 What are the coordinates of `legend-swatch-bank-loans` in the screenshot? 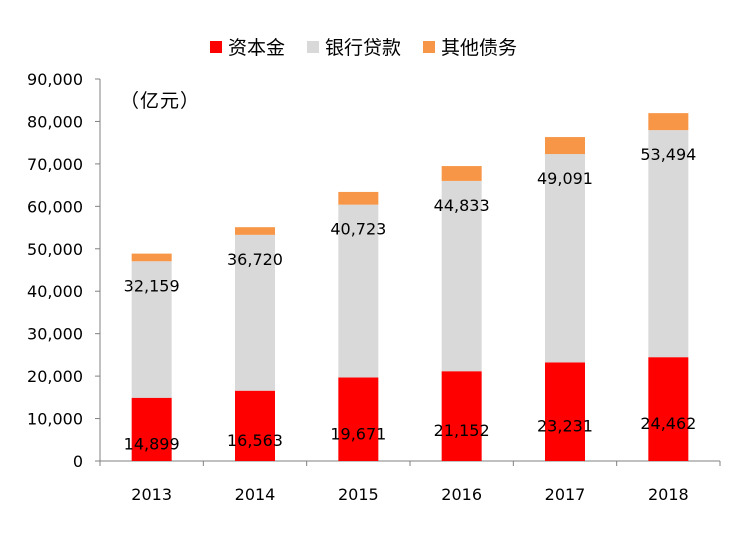 It's located at (313, 46).